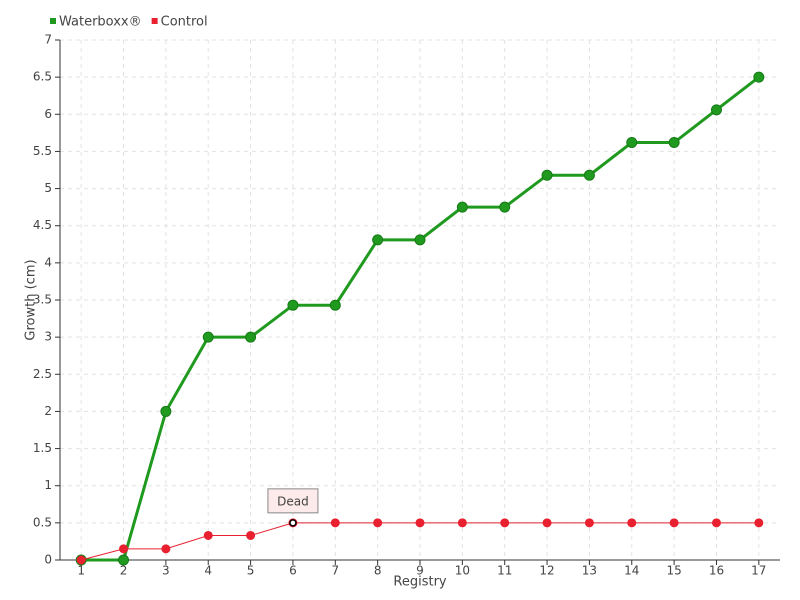 This screenshot has width=800, height=600. I want to click on x-tick-label: 9, so click(420, 571).